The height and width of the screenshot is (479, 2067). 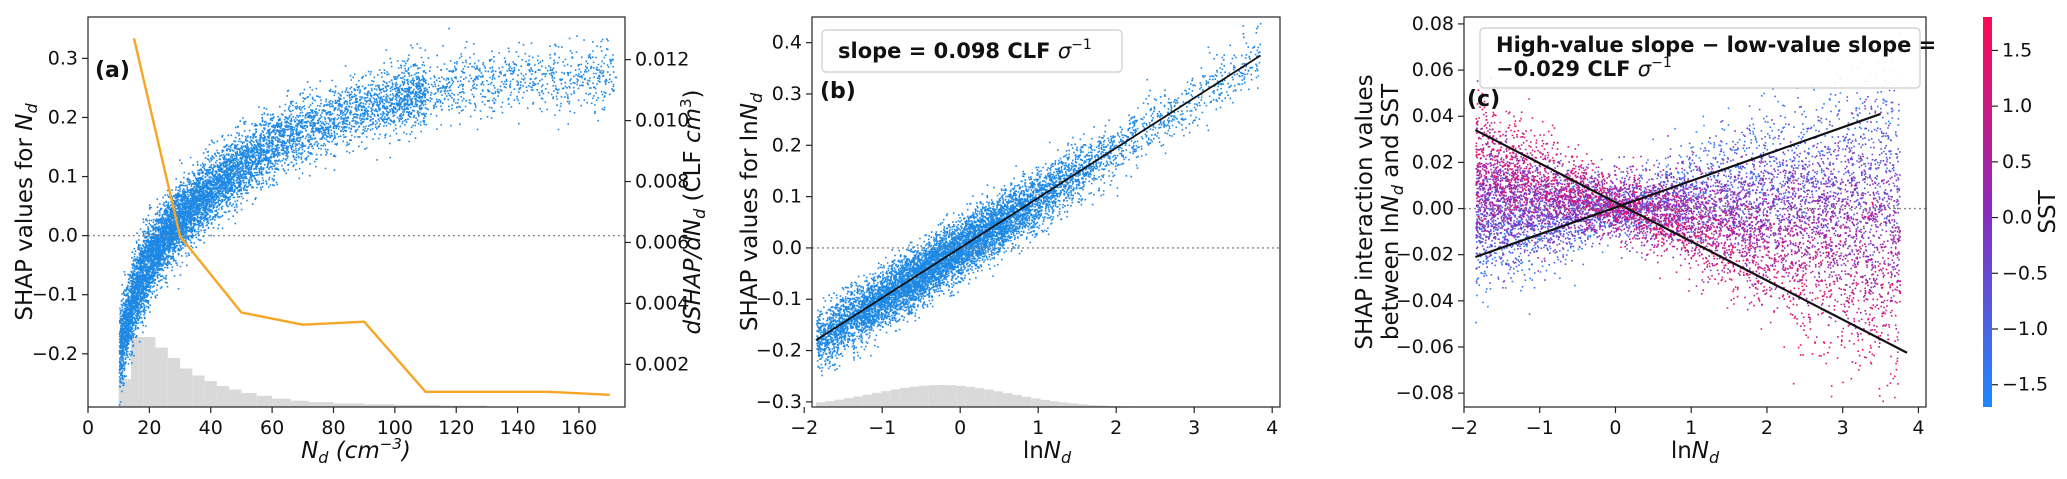 What do you see at coordinates (1691, 428) in the screenshot?
I see `panel-c-xtick-label: 1` at bounding box center [1691, 428].